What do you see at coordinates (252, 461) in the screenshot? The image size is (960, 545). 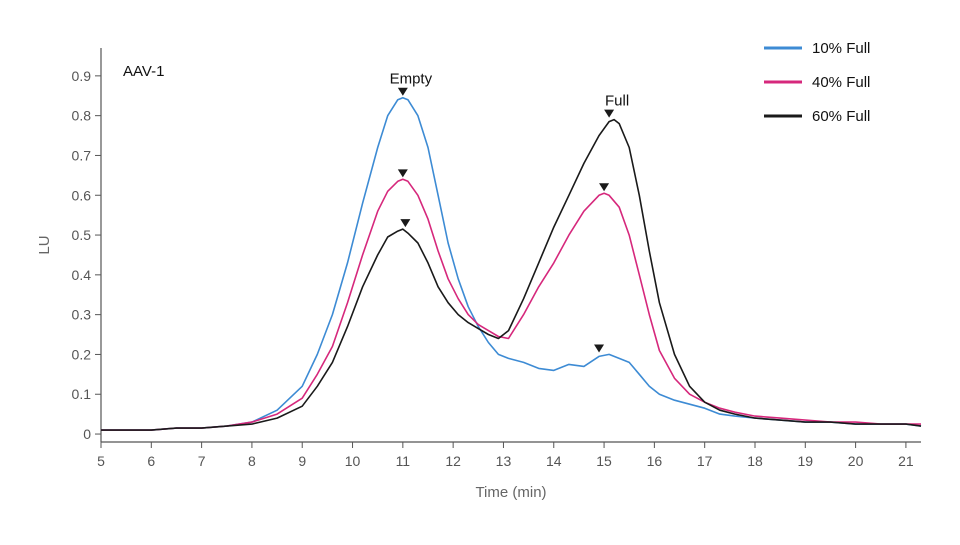 I see `x-tick-label: 8` at bounding box center [252, 461].